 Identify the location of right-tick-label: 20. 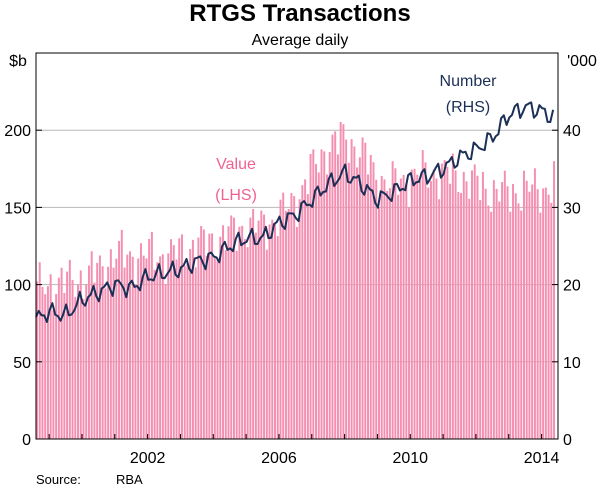
(572, 286).